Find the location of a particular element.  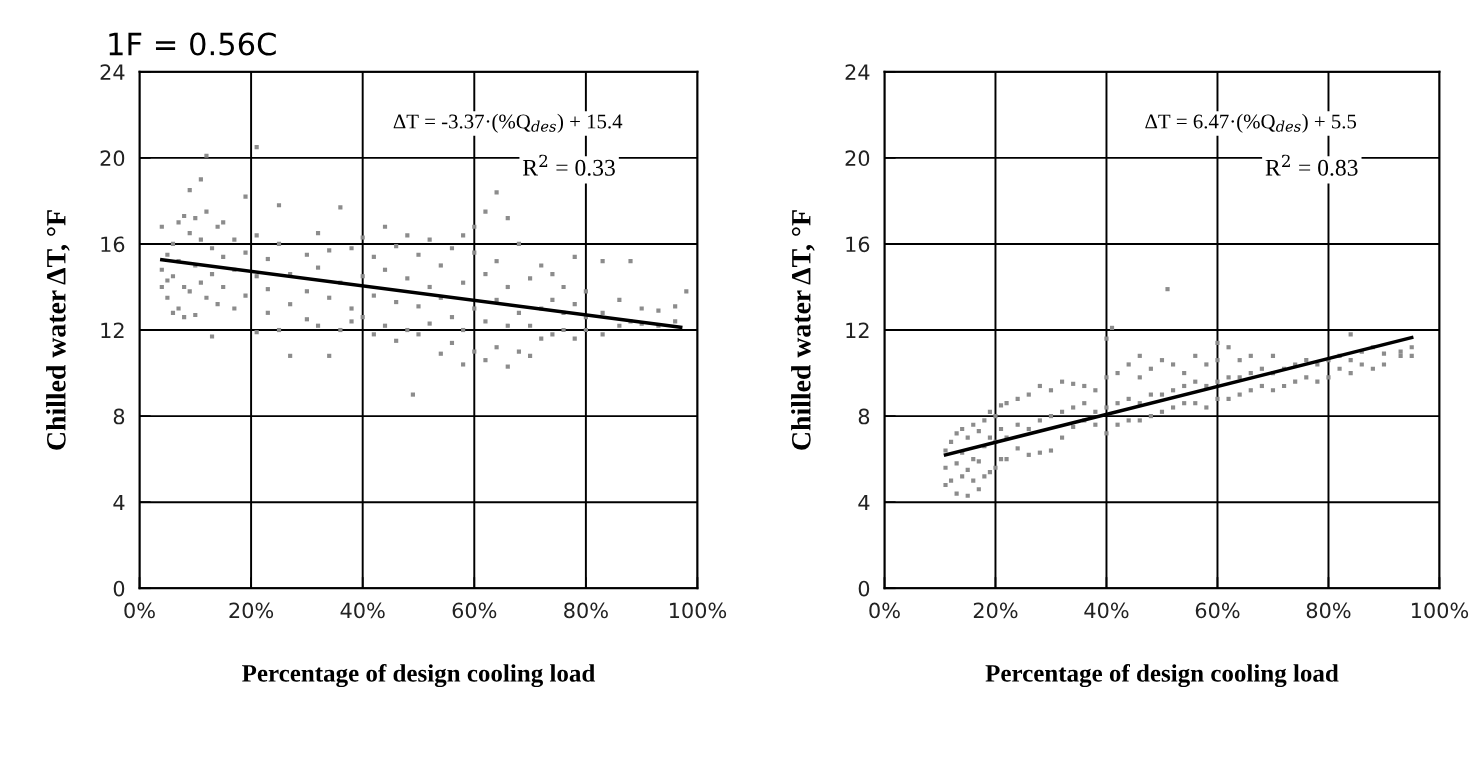

annotation: ΔT = -3.37·(%Q$_{des}$) + 15.4 is located at coordinates (508, 123).